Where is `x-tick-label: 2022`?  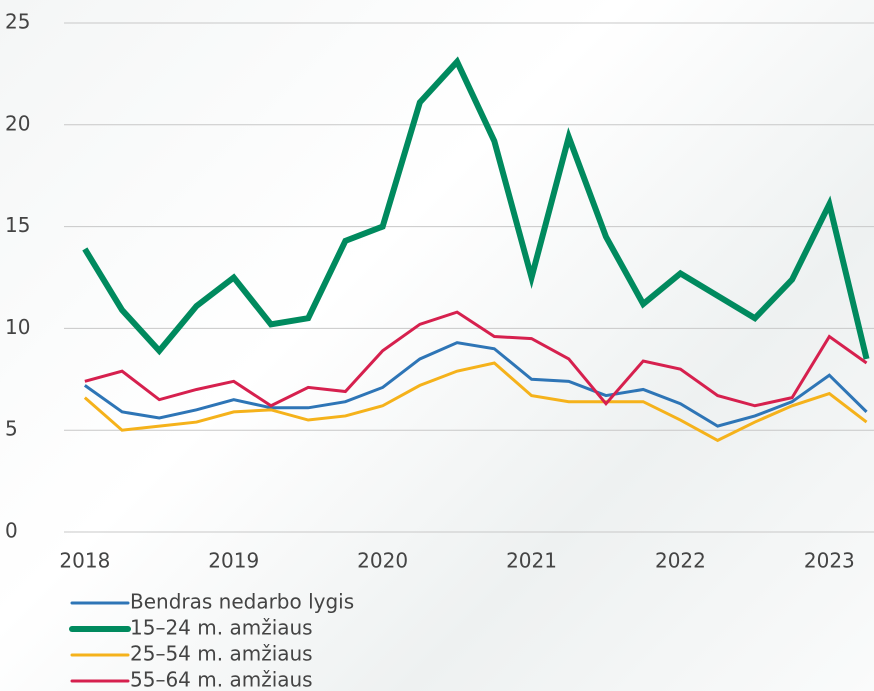
x-tick-label: 2022 is located at coordinates (680, 561).